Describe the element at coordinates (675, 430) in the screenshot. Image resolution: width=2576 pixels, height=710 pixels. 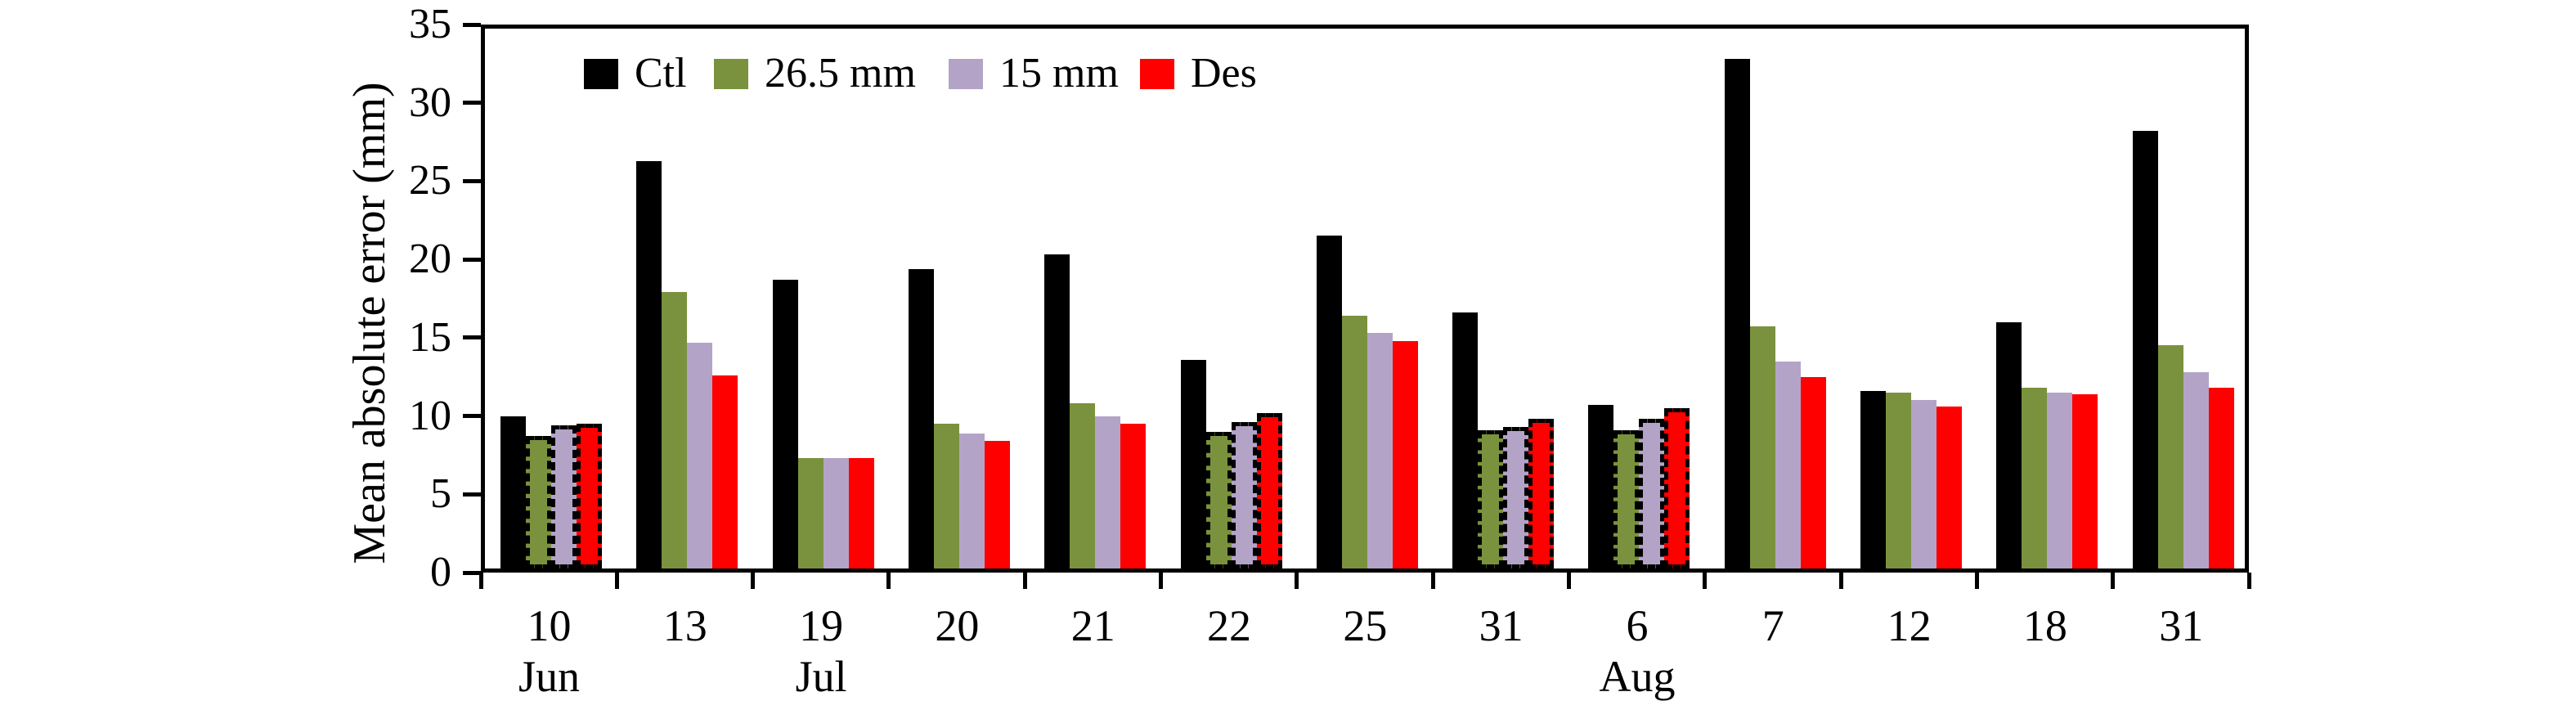
I see `bar-26.5-mm-13` at that location.